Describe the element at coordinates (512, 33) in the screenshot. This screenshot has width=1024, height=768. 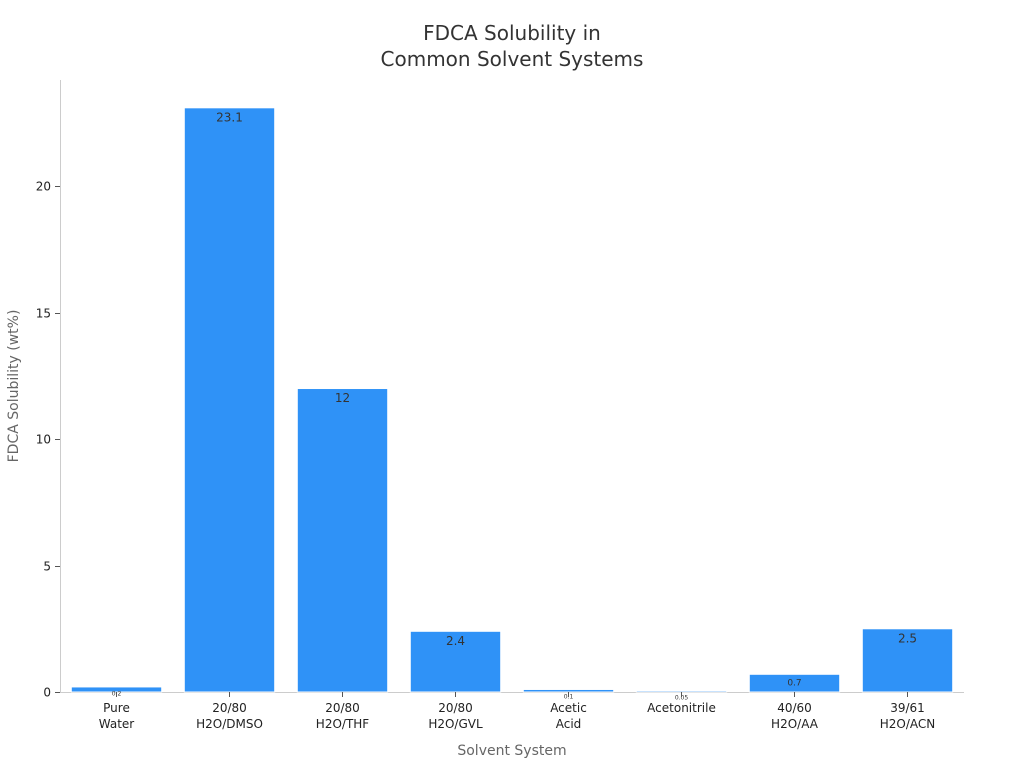
I see `chart-title-line-1: FDCA Solubility in` at that location.